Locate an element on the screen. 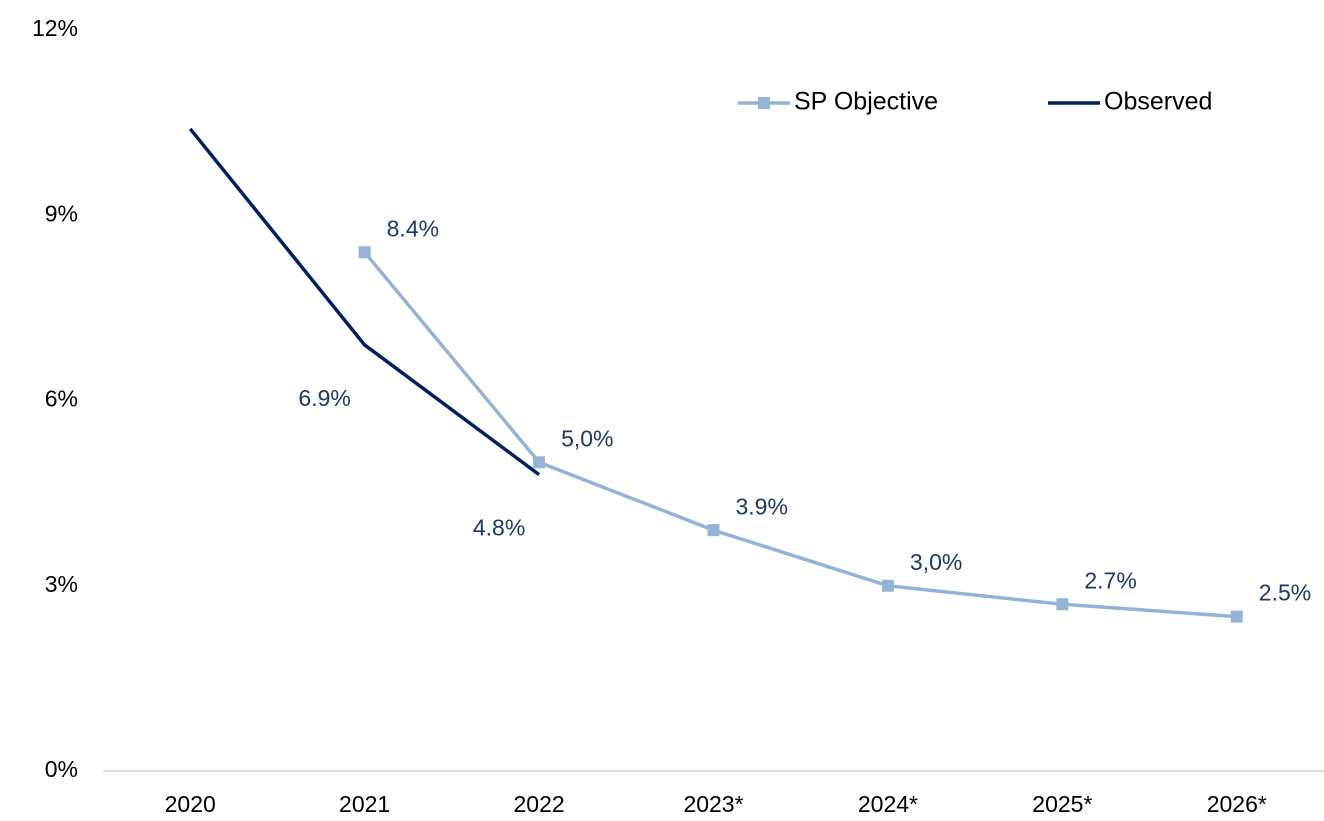  series-line is located at coordinates (364, 302).